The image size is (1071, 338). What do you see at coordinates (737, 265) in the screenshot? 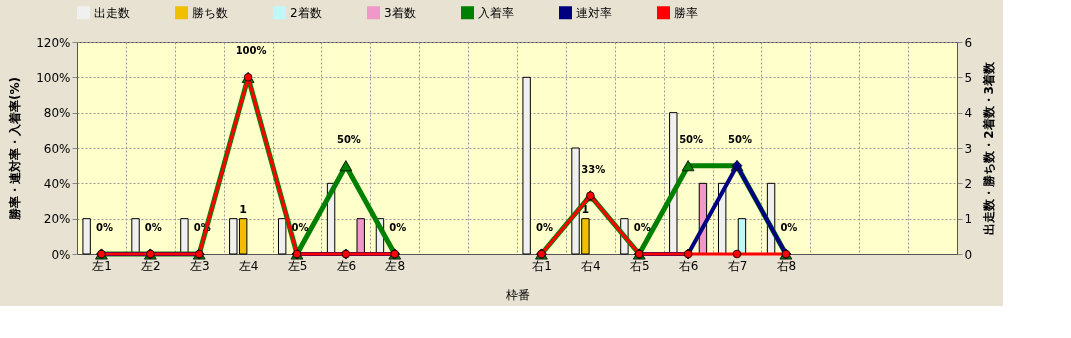
I see `x-tick-label: 右7` at bounding box center [737, 265].